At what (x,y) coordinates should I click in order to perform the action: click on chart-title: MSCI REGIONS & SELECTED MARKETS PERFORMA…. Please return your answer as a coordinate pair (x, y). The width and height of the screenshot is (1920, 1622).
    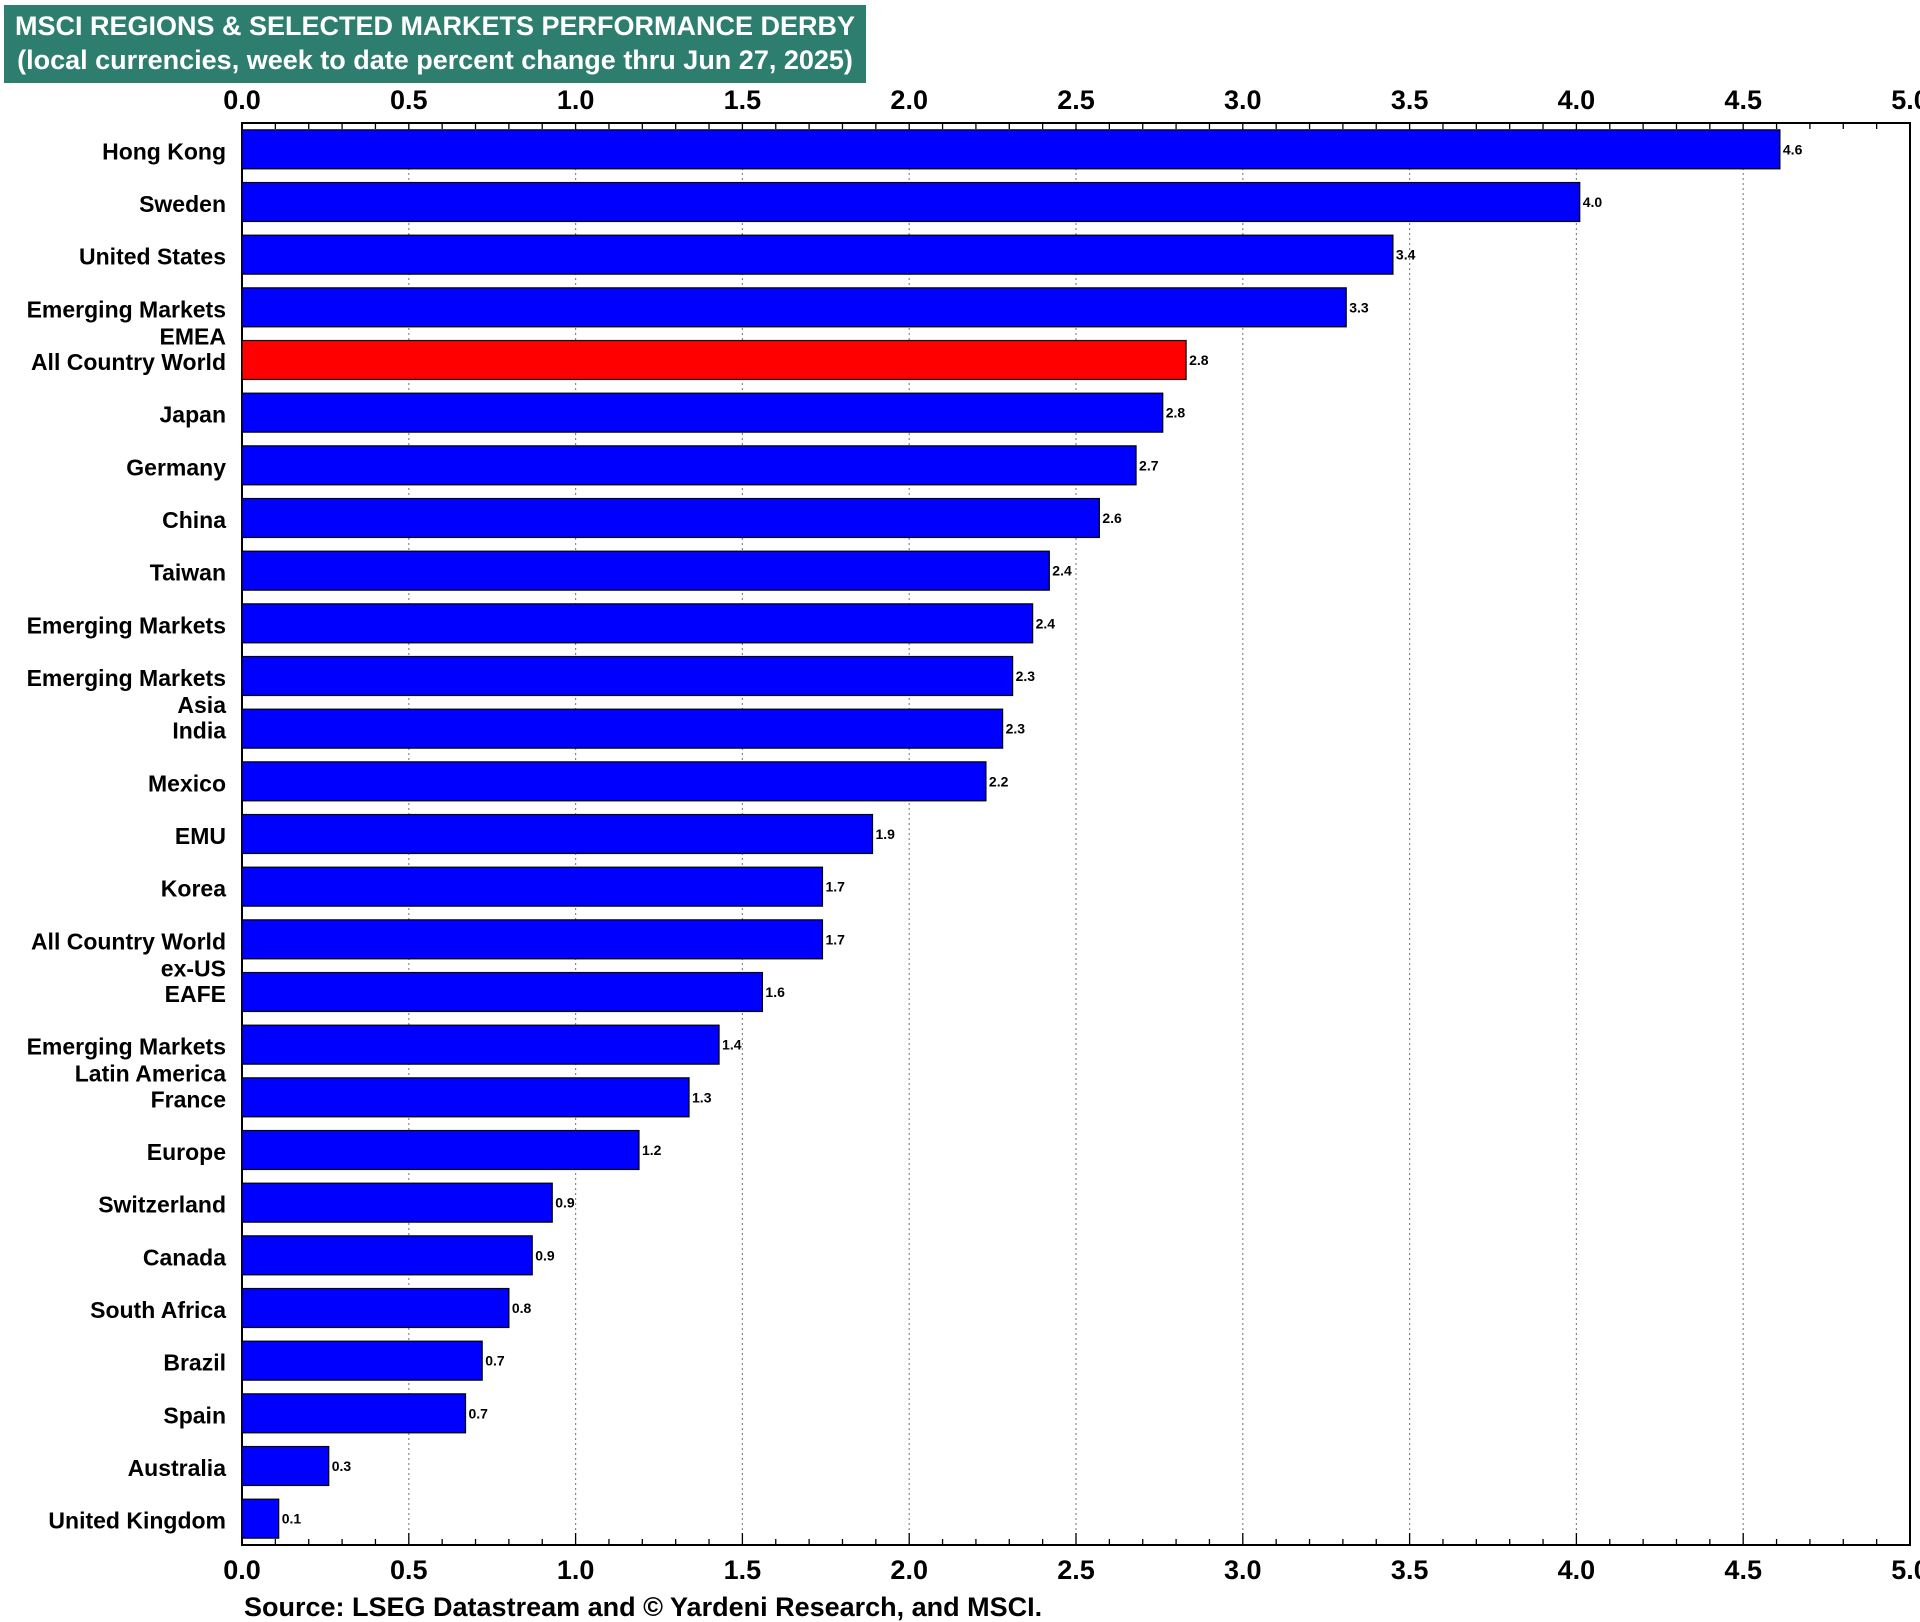
    Looking at the image, I should click on (435, 26).